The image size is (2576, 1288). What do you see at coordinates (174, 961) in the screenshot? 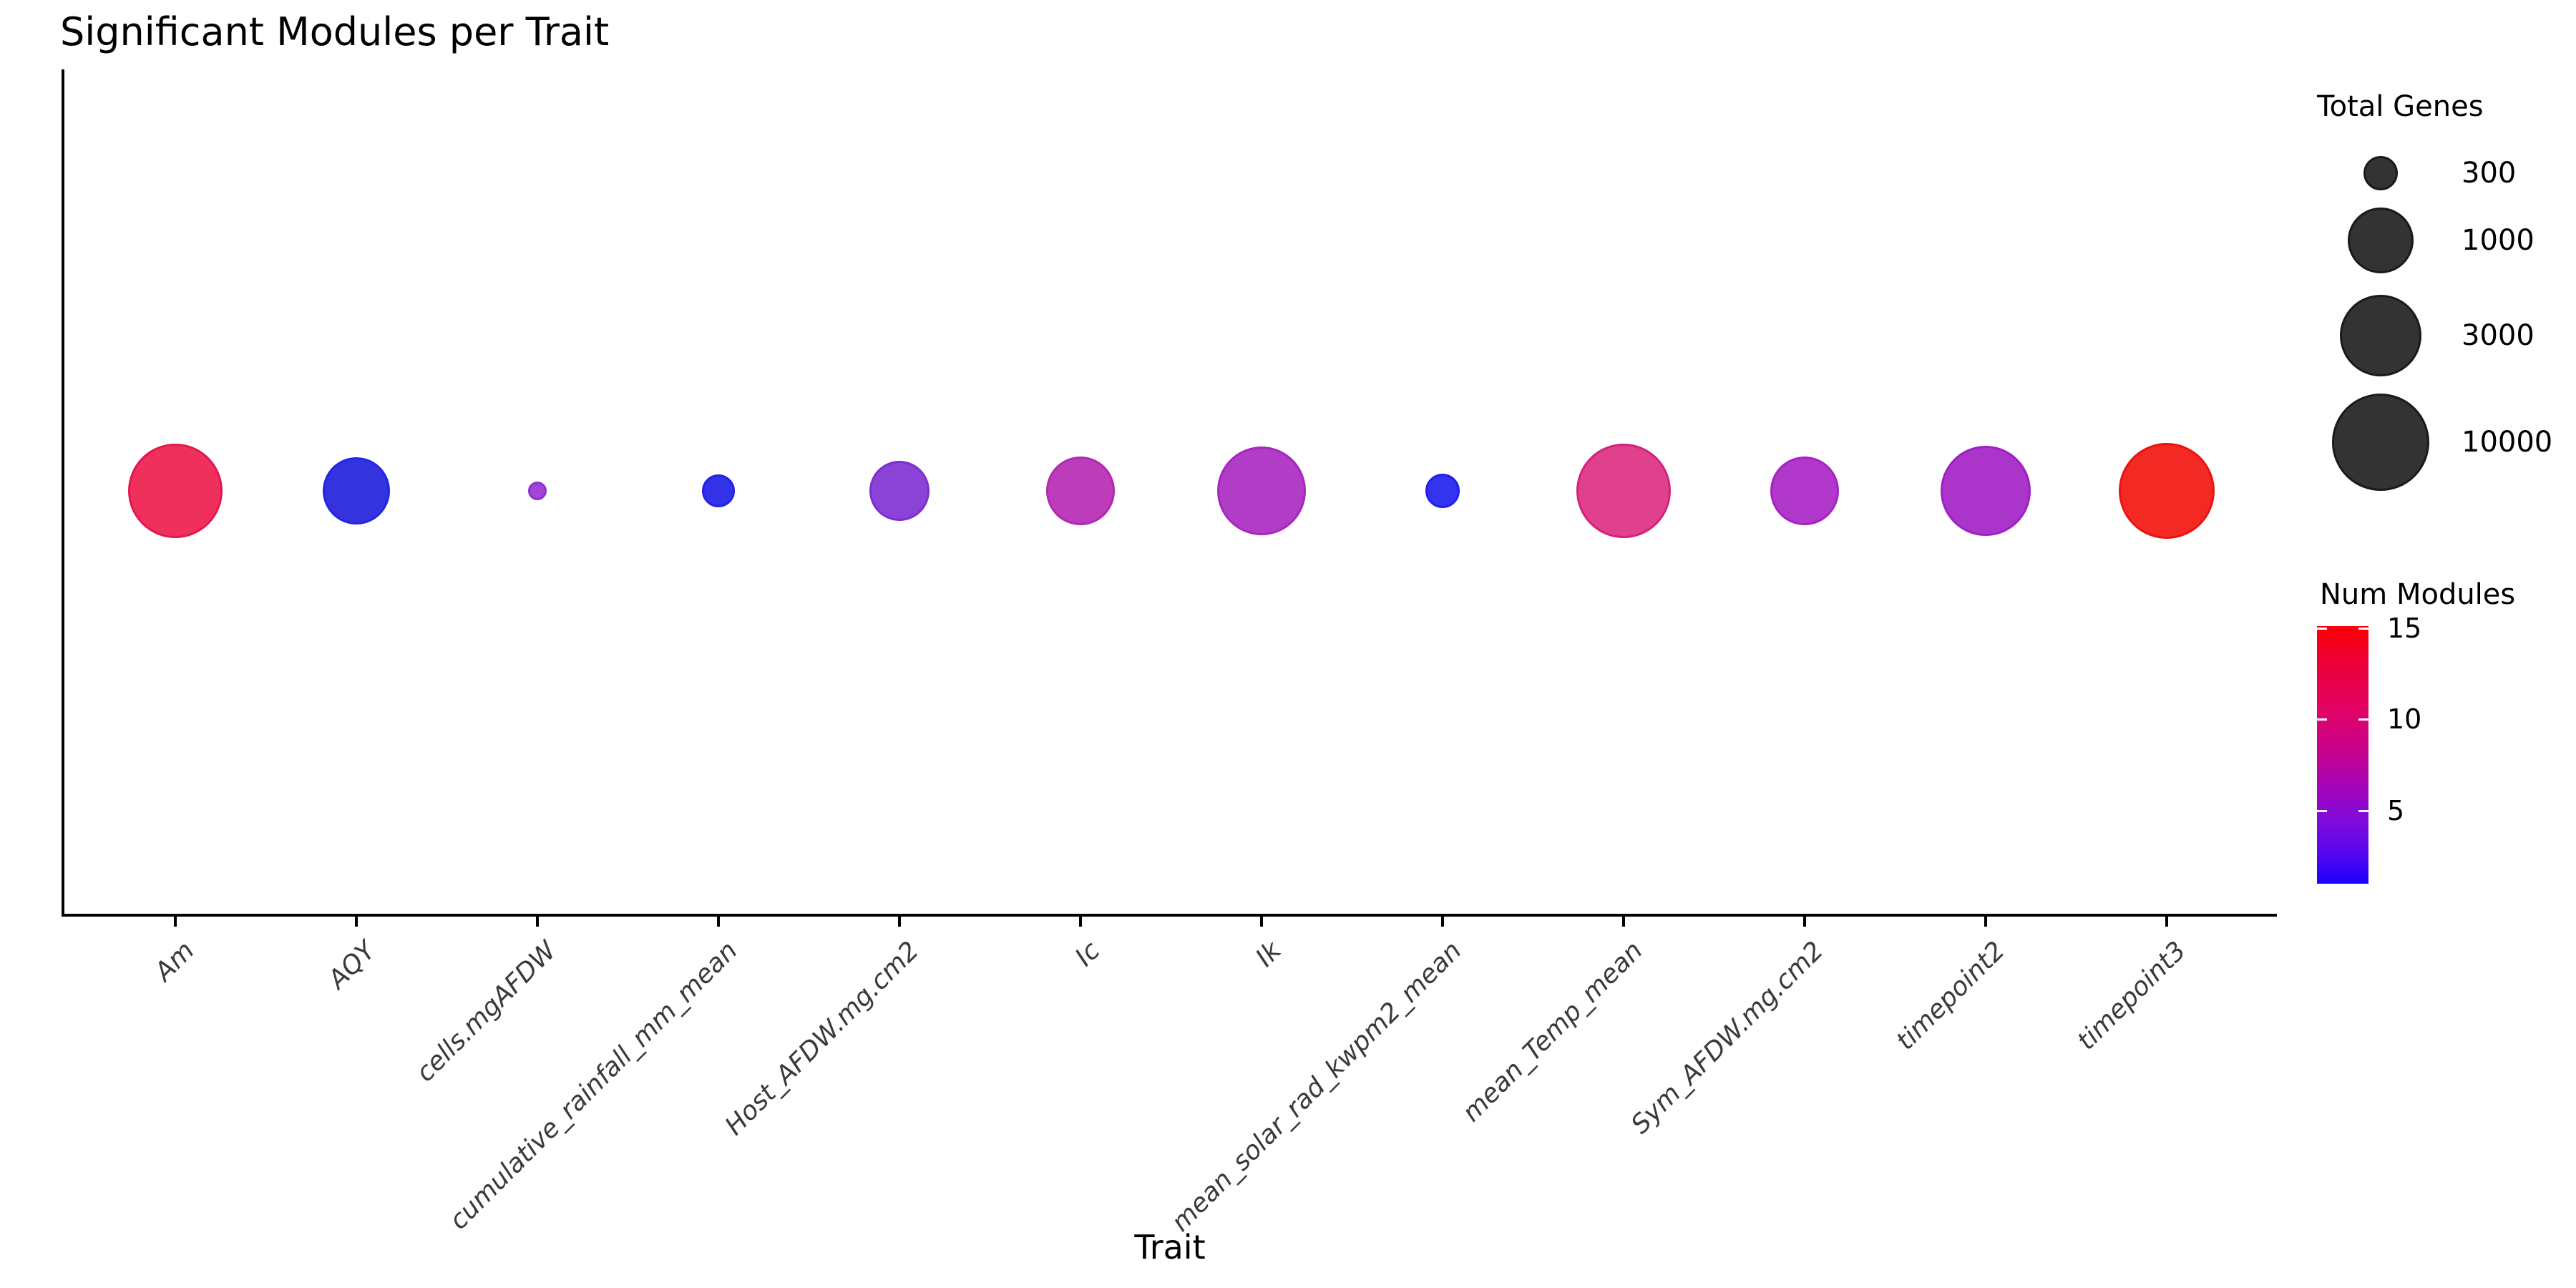
I see `x-ticklabel-Am: Am` at bounding box center [174, 961].